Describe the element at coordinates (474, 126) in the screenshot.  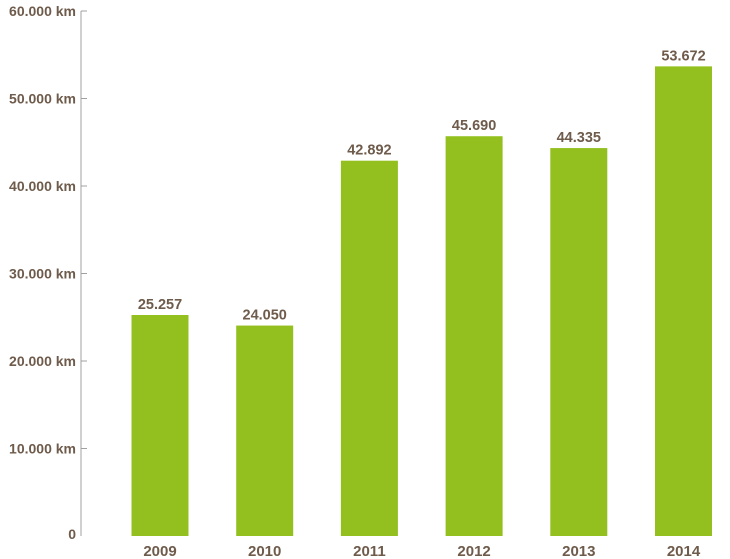
I see `value-label-2012: 45.690` at that location.